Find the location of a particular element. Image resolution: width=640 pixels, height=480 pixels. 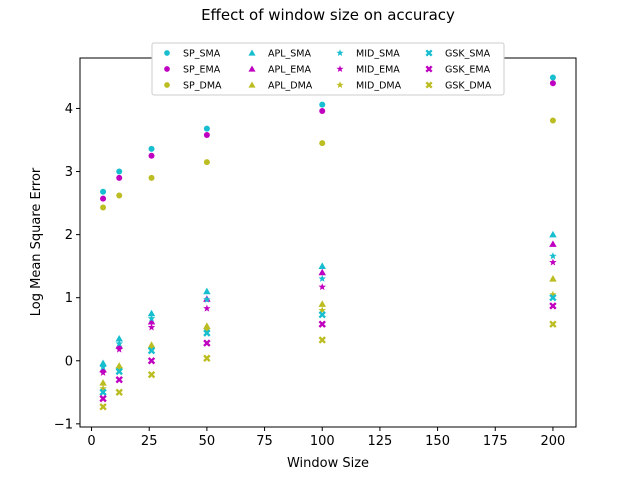

y-tick-label: −1 is located at coordinates (63, 424).